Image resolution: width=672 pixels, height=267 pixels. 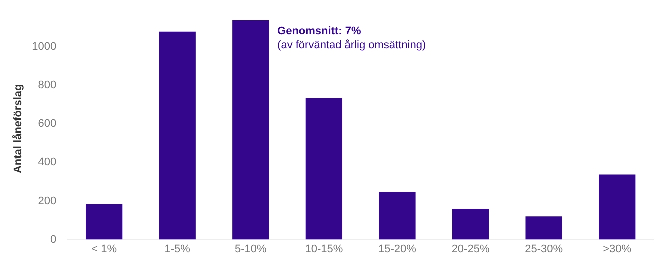 I want to click on y-tick-label: 1000, so click(x=44, y=46).